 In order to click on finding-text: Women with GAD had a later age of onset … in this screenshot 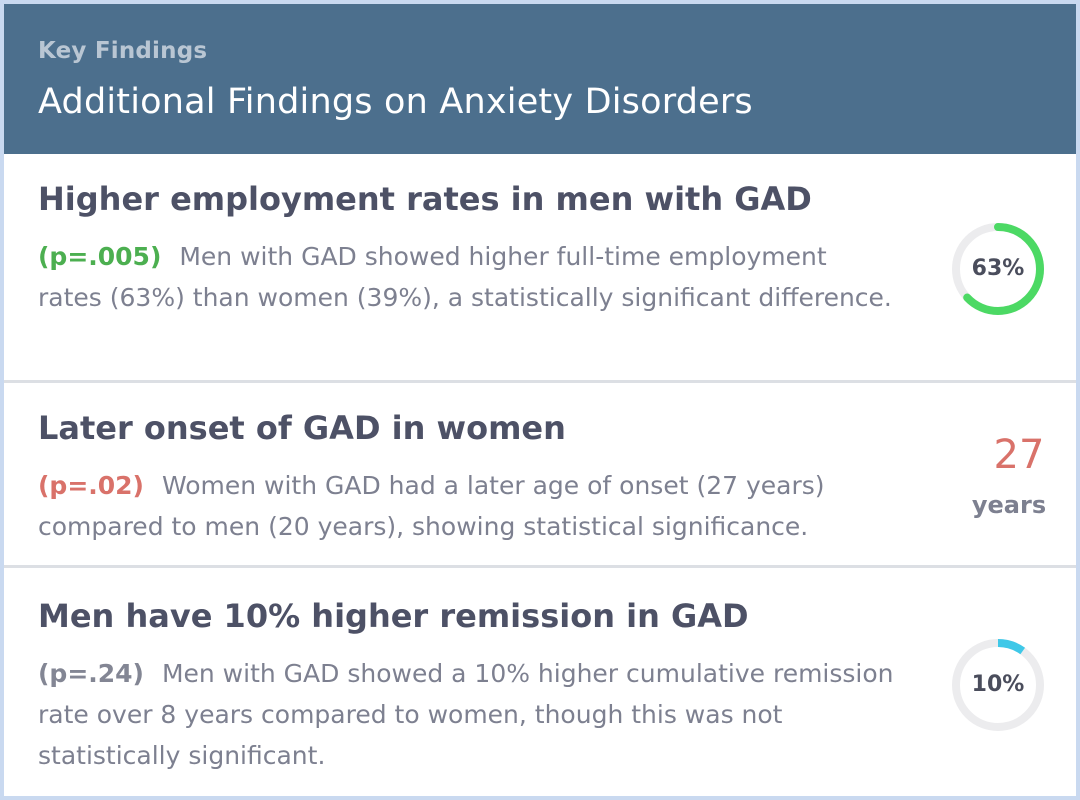, I will do `click(431, 506)`.